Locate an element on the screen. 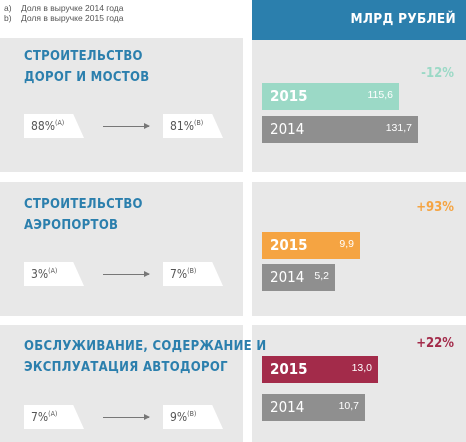 Image resolution: width=466 pixels, height=442 pixels. change-label: +93% is located at coordinates (435, 207).